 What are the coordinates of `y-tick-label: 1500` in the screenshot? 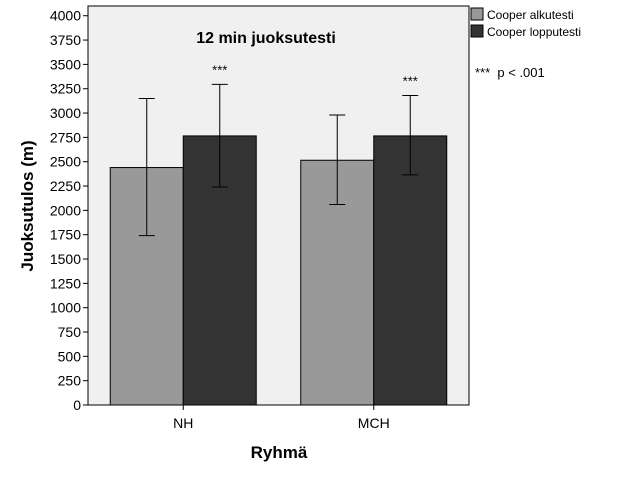 It's located at (65, 259).